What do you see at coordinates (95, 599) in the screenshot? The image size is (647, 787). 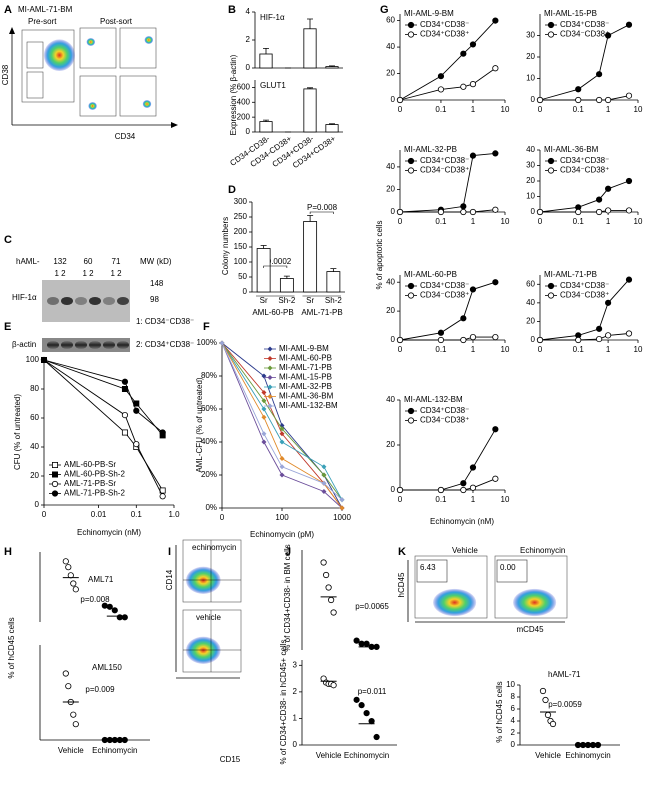 I see `annotation: p=0.008` at bounding box center [95, 599].